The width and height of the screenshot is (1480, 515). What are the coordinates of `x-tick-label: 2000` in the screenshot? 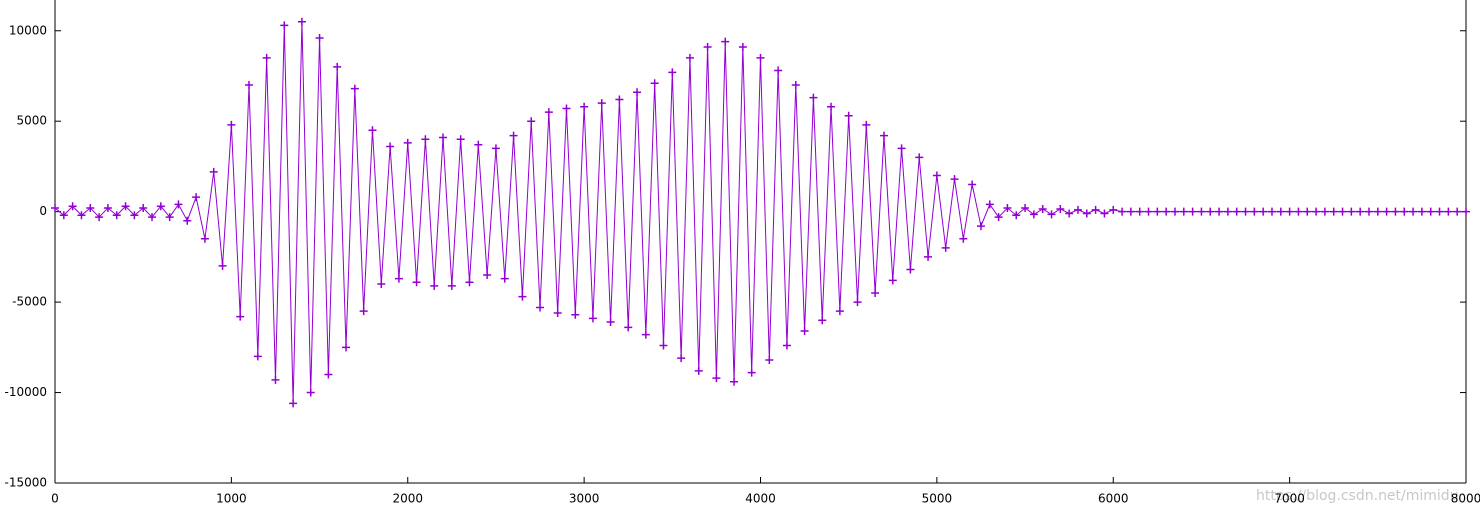 It's located at (407, 499).